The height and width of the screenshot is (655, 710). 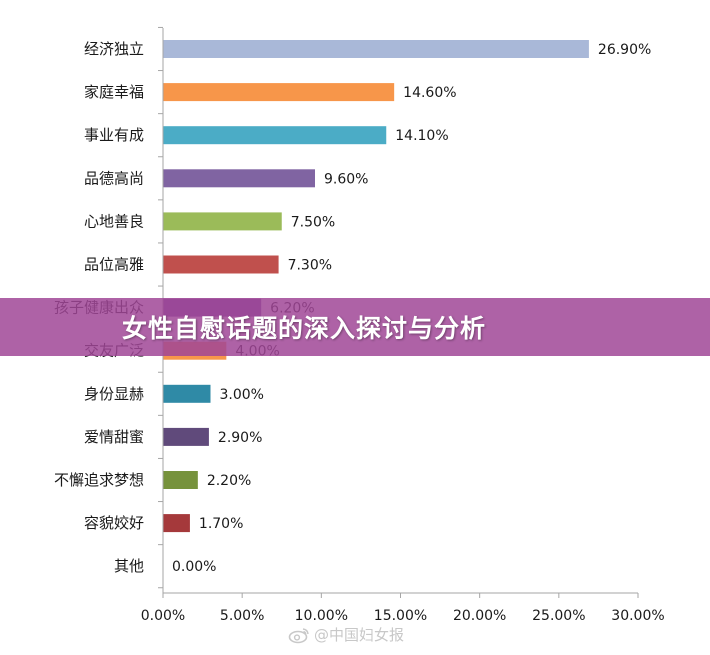 I want to click on category-label: 事业有成, so click(x=114, y=135).